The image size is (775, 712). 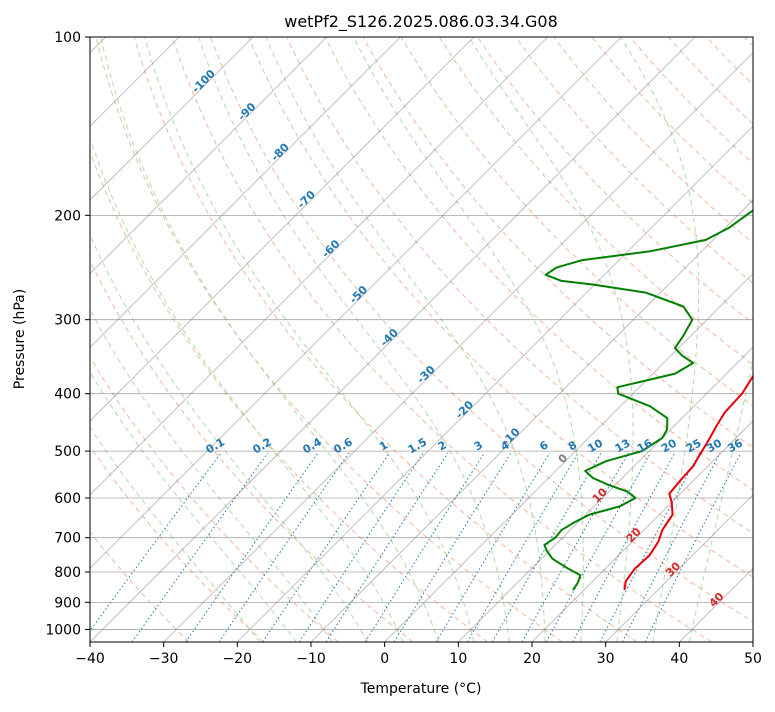 What do you see at coordinates (67, 573) in the screenshot?
I see `y-tick-label: 800` at bounding box center [67, 573].